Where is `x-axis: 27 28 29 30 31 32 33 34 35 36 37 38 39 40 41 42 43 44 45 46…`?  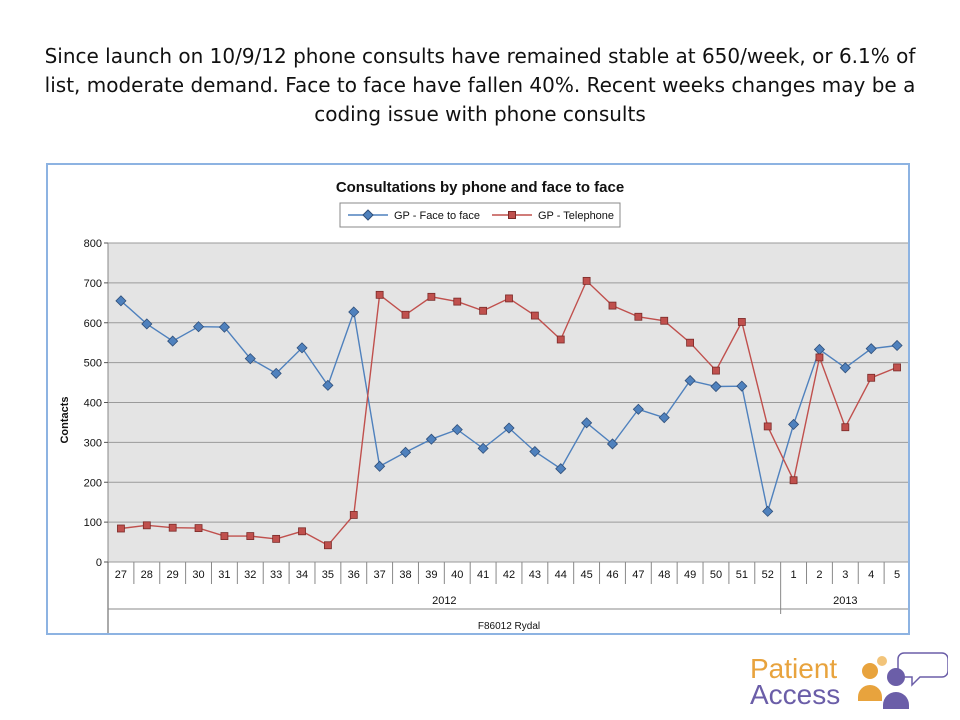
x-axis: 27 28 29 30 31 32 33 34 35 36 37 38 39 40 41 42 43 44 45 46… is located at coordinates (507, 597).